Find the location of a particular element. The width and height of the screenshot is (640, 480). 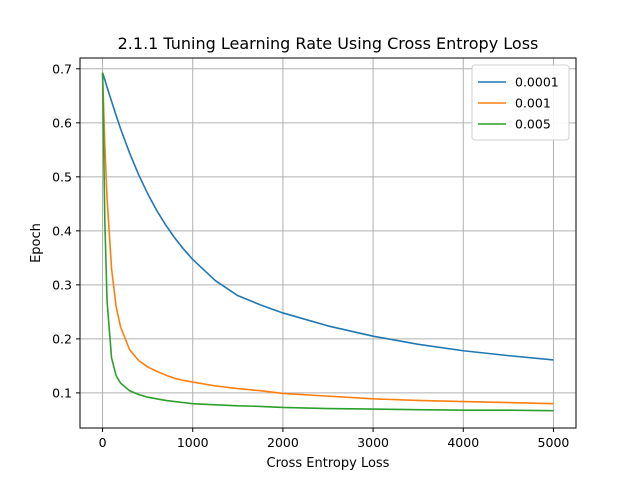

x-axis-label: Cross Entropy Loss is located at coordinates (328, 463).